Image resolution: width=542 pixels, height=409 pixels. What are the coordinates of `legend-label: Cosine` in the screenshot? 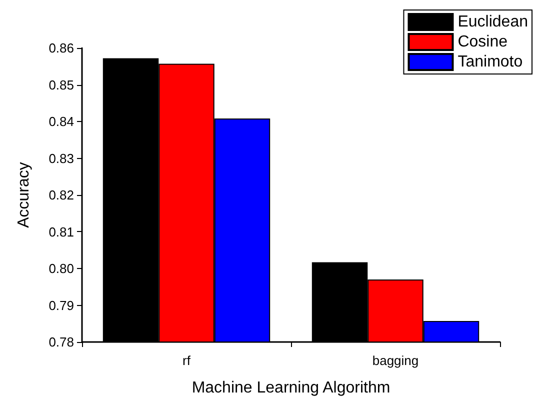 It's located at (483, 42).